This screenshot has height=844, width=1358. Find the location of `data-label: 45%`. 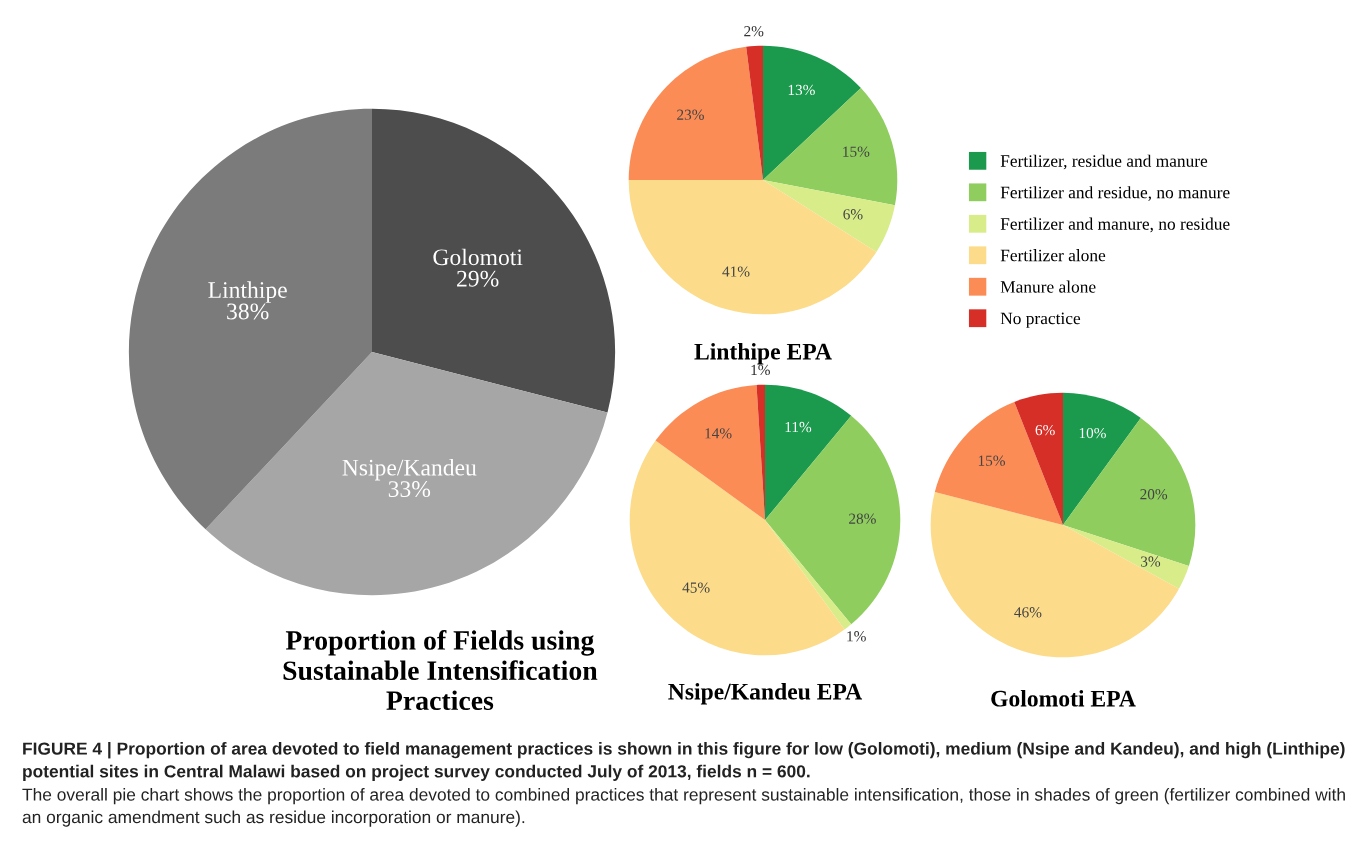

data-label: 45% is located at coordinates (696, 587).